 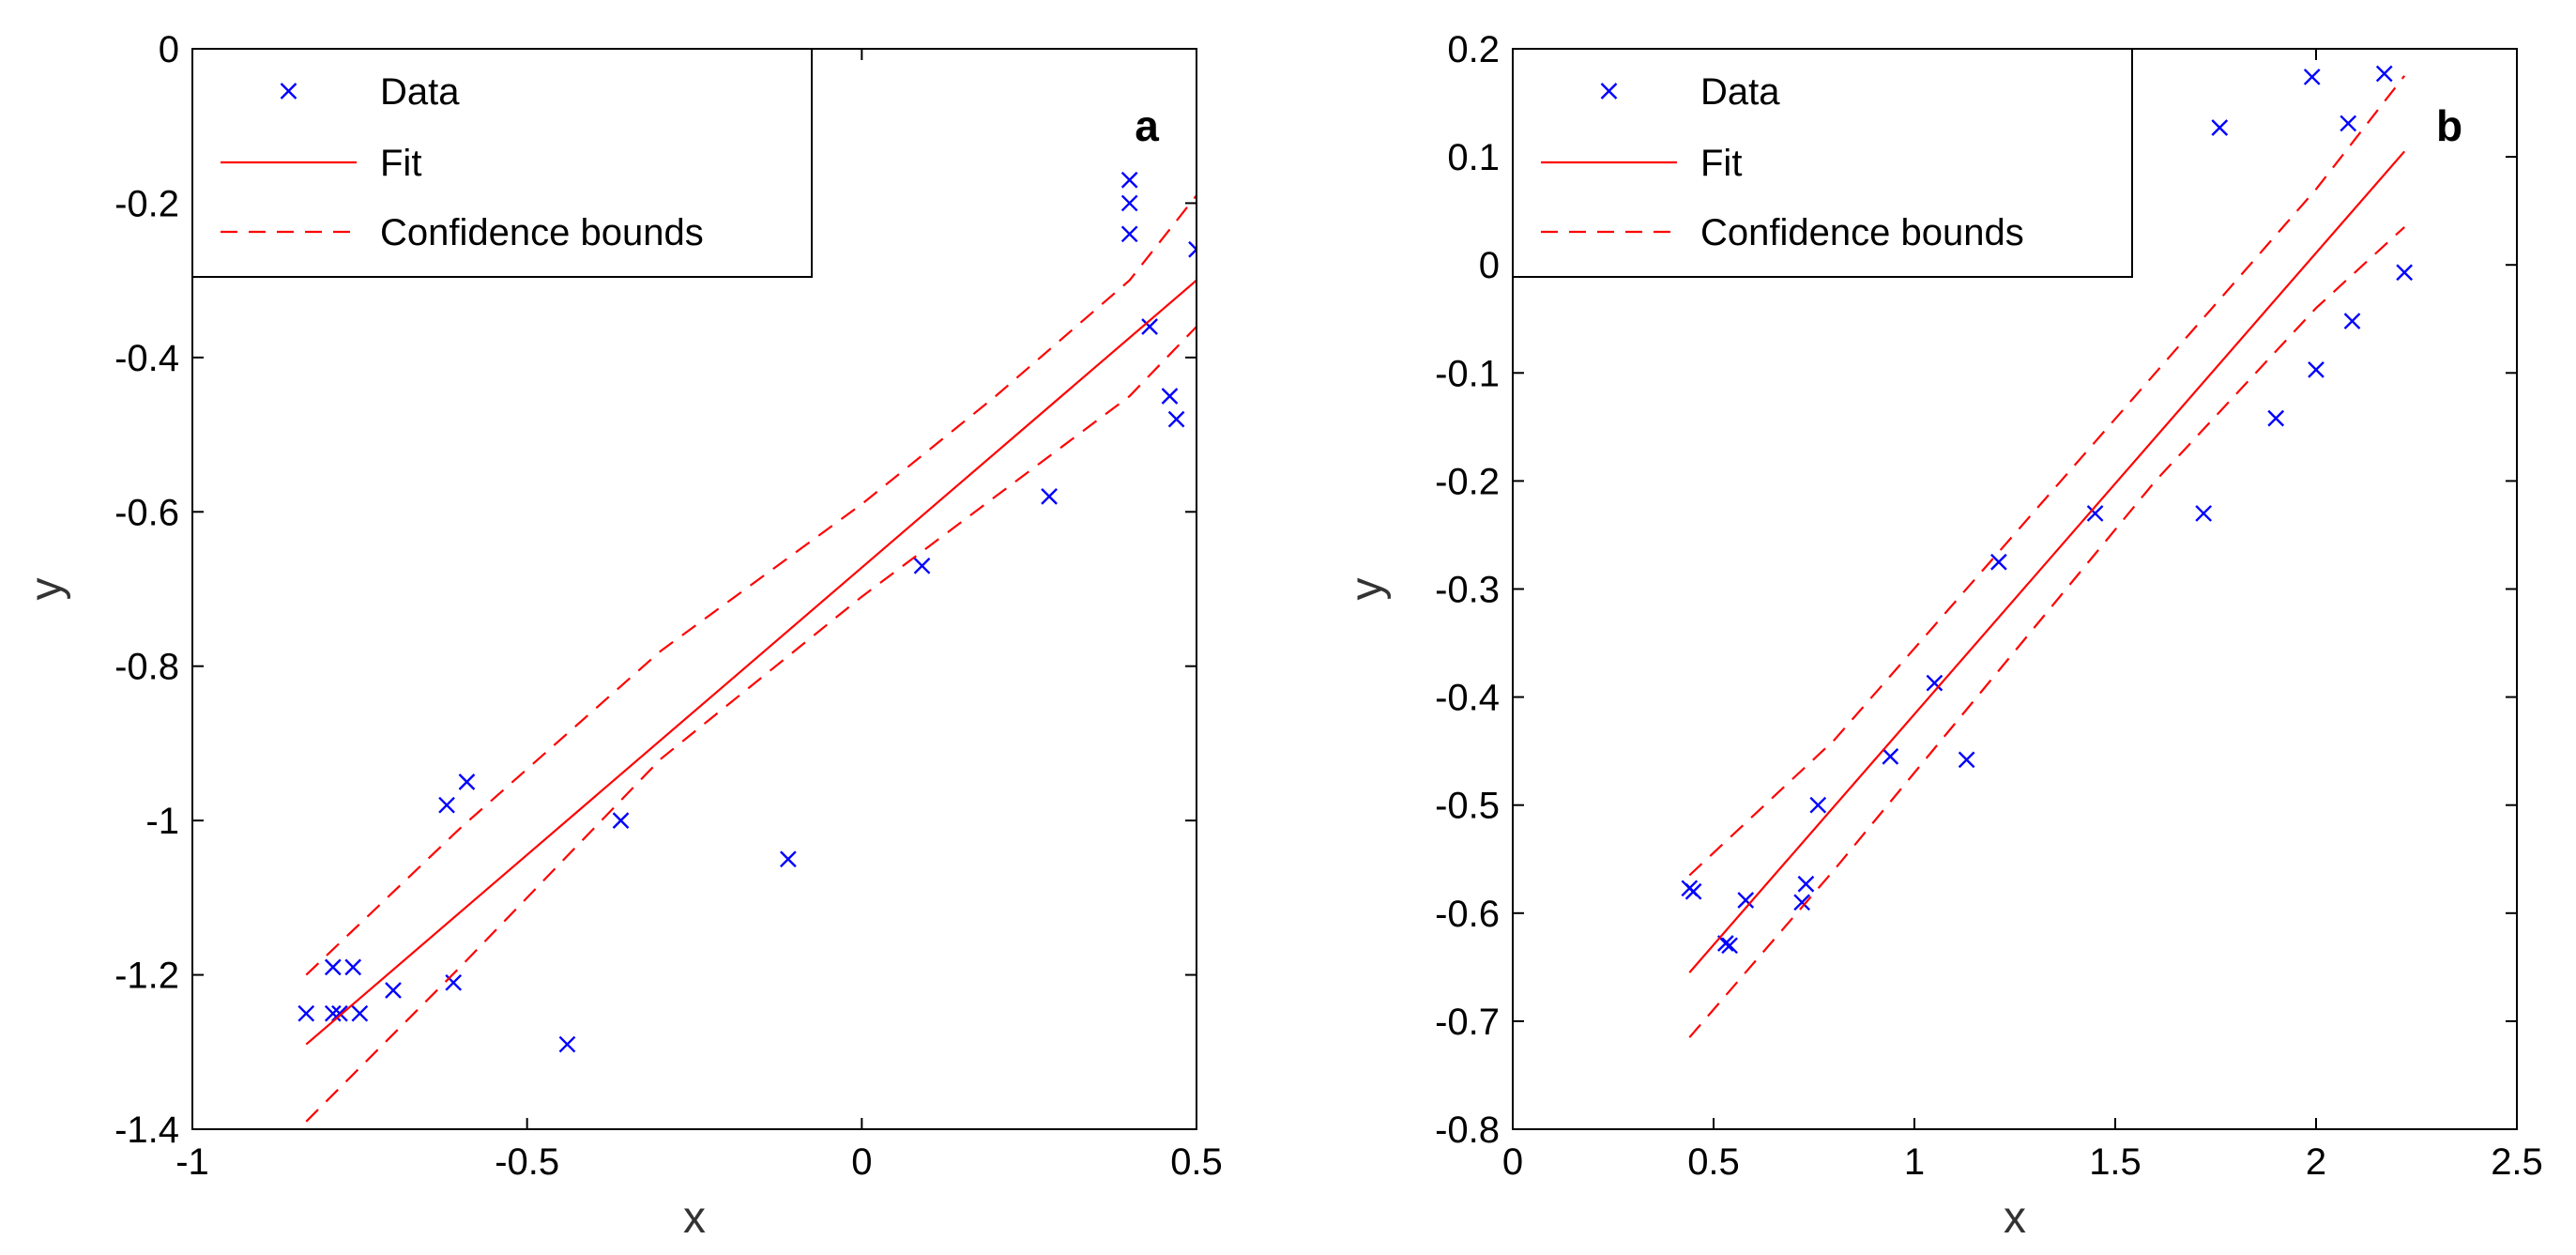 I want to click on y-tick-label: 0.2, so click(x=1473, y=49).